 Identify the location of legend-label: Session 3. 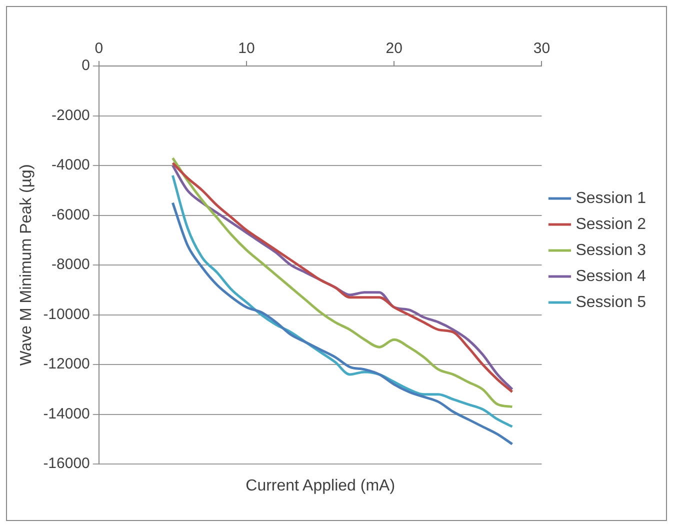
(611, 250).